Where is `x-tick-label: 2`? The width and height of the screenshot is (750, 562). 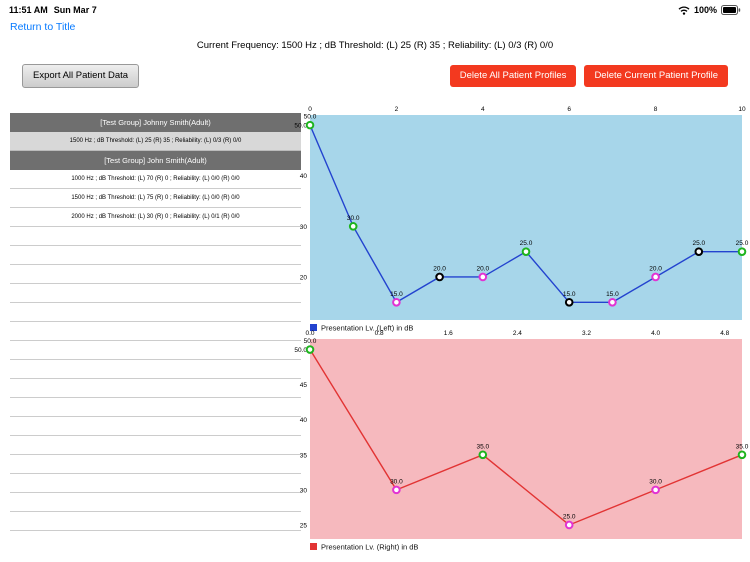 x-tick-label: 2 is located at coordinates (397, 109).